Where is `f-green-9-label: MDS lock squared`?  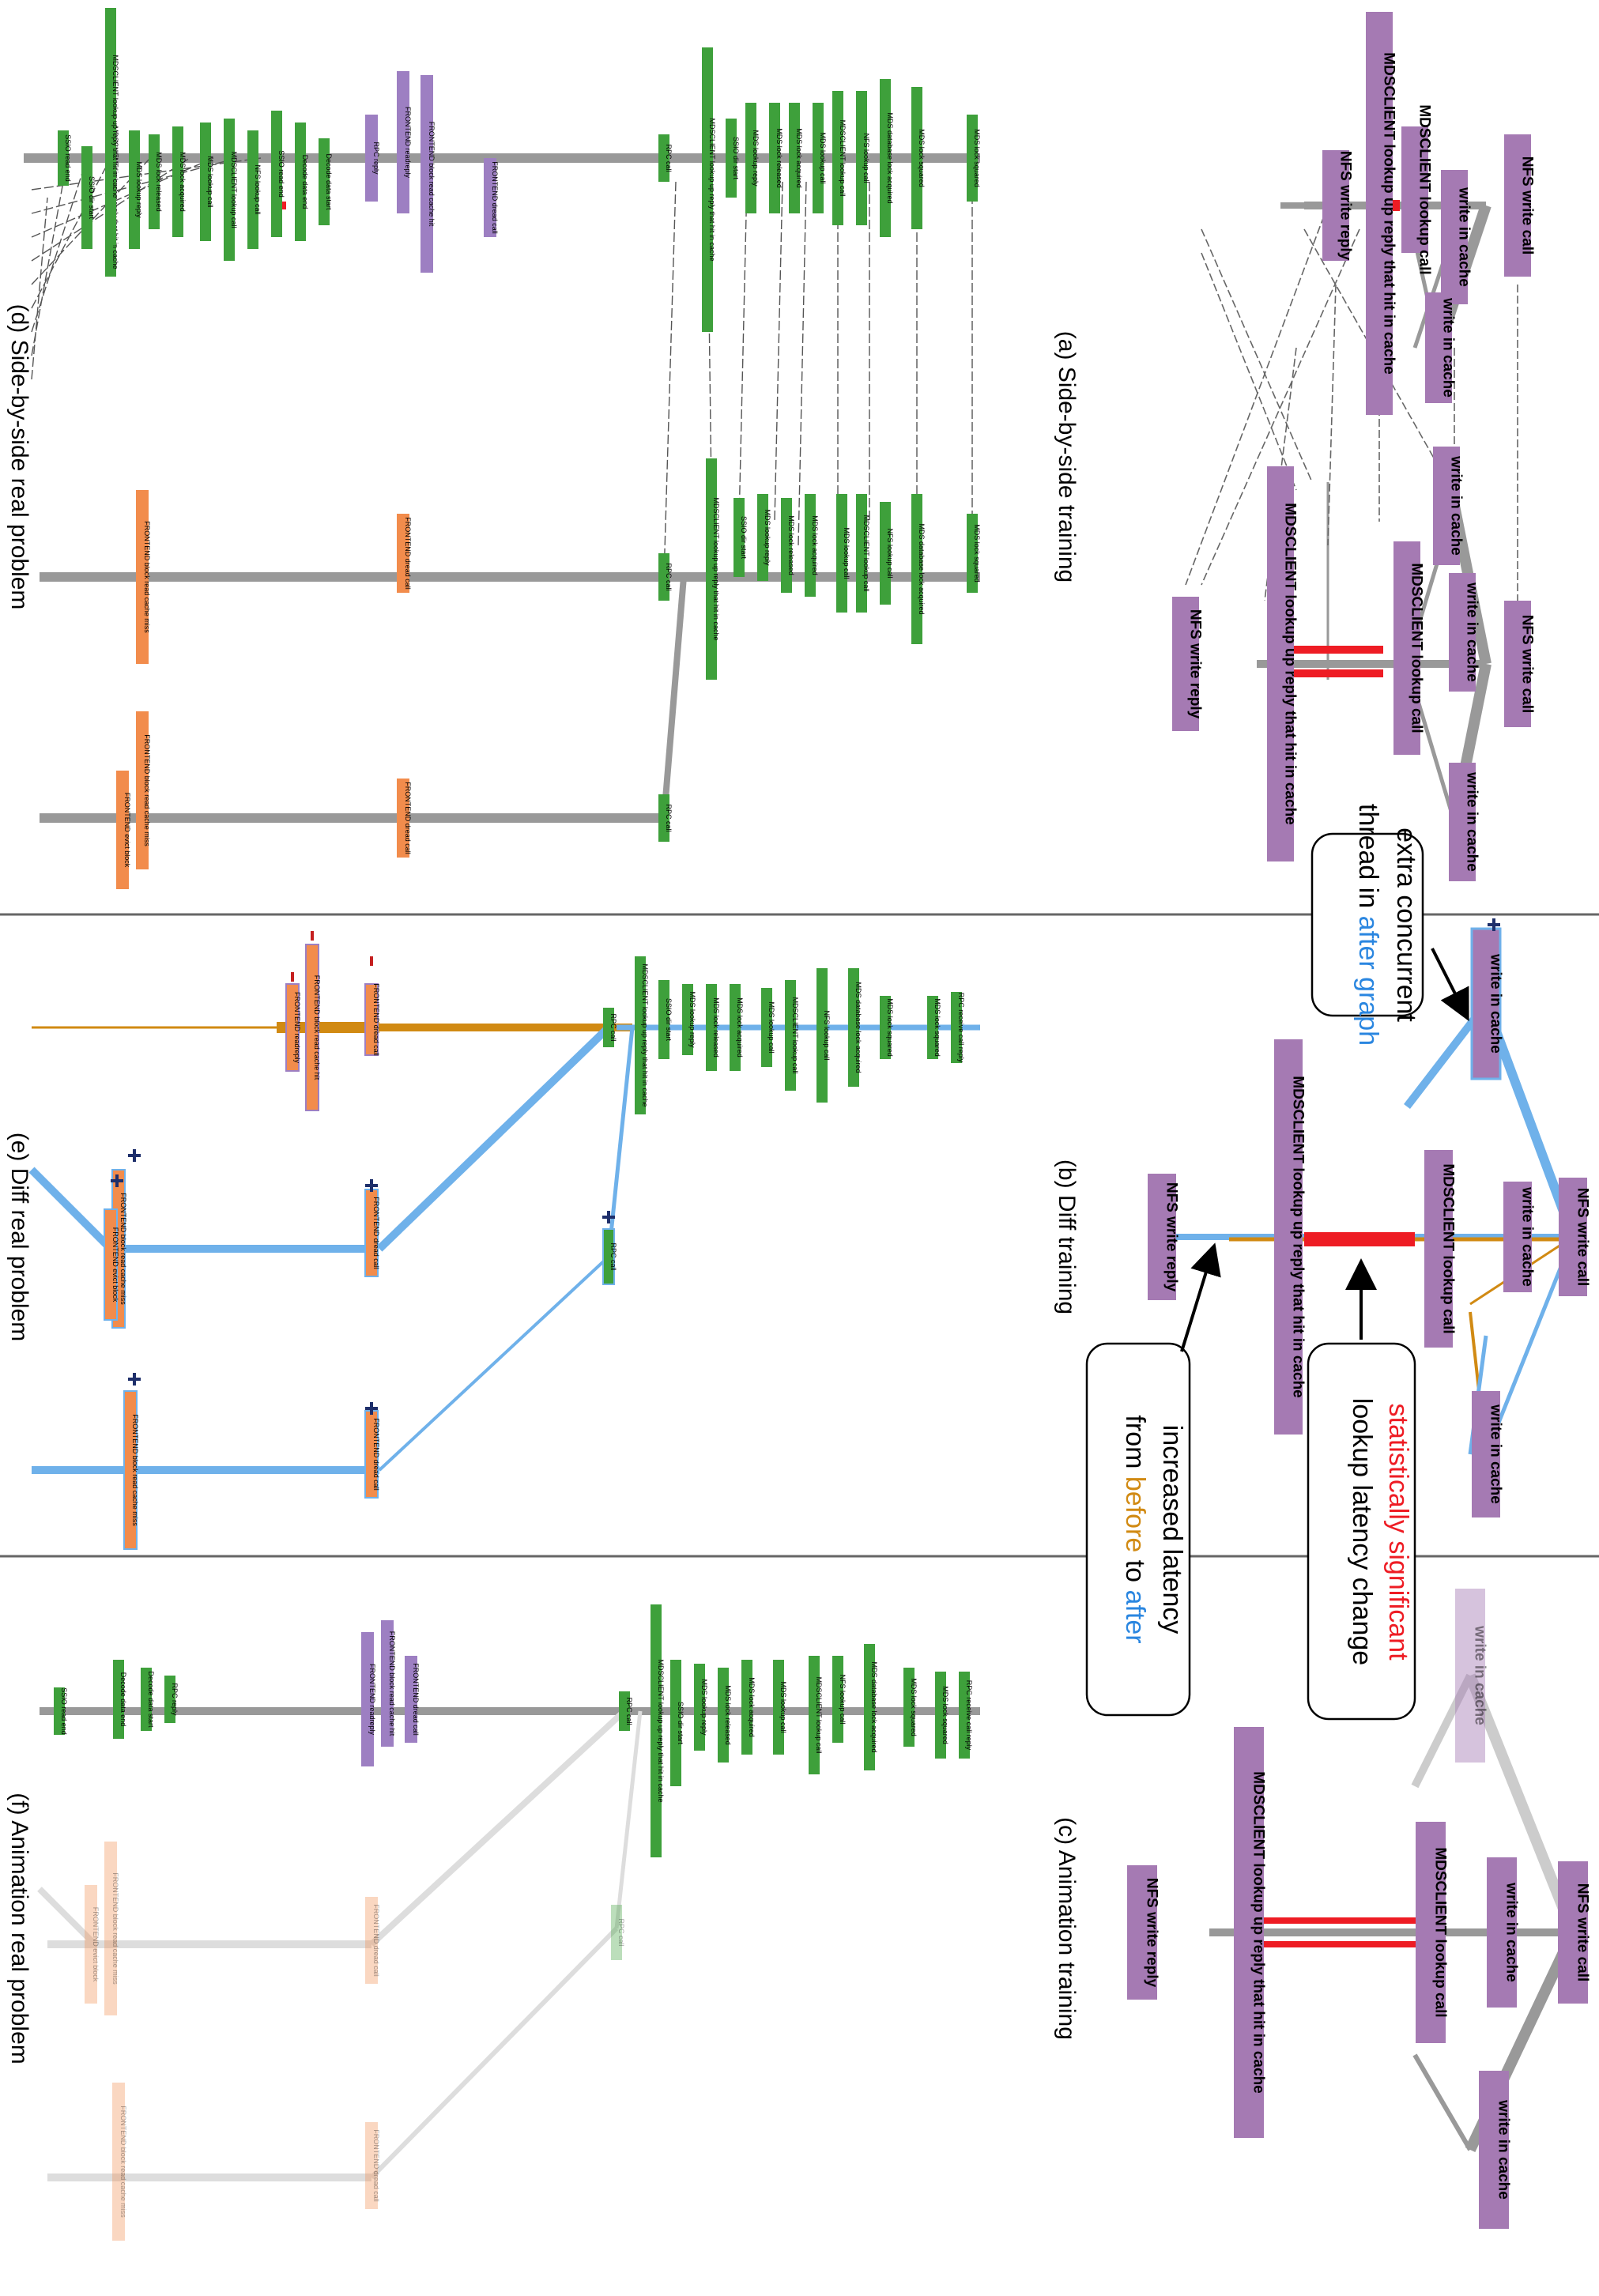
f-green-9-label: MDS lock squared is located at coordinates (914, 1707).